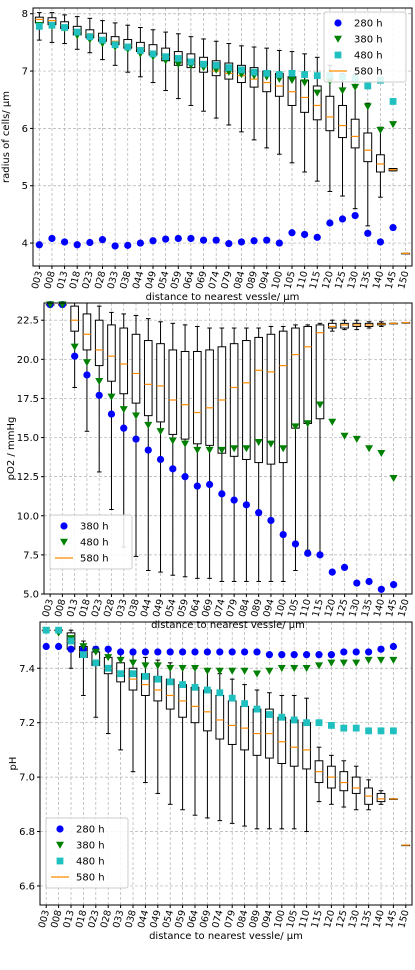  I want to click on legend-label: 480 h, so click(90, 862).